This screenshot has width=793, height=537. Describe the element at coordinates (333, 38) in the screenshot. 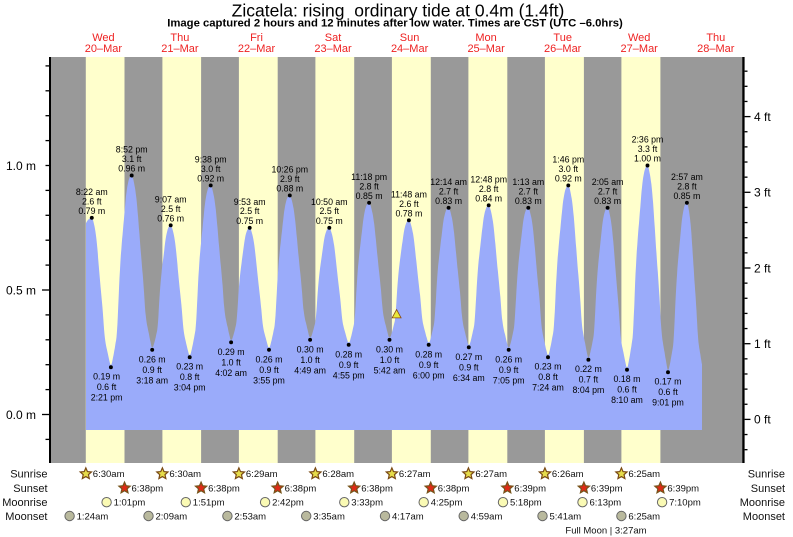

I see `svg-text: Sat` at that location.